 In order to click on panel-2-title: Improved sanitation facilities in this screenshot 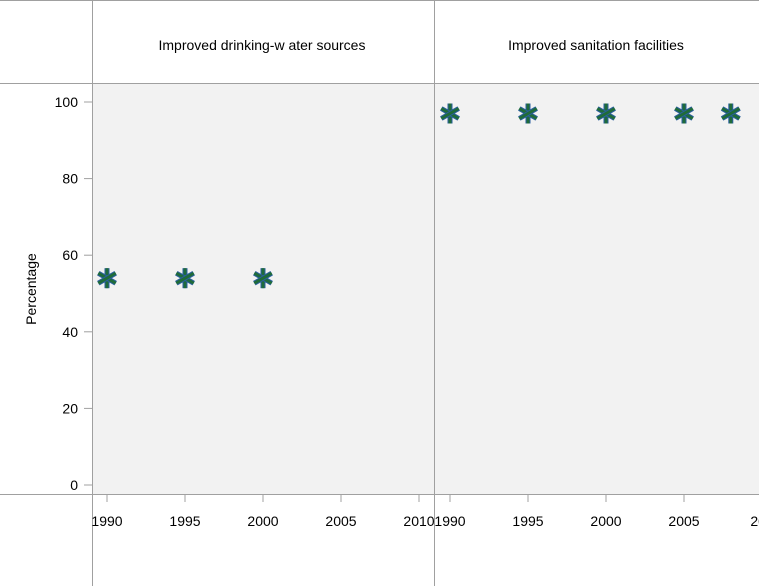, I will do `click(596, 45)`.